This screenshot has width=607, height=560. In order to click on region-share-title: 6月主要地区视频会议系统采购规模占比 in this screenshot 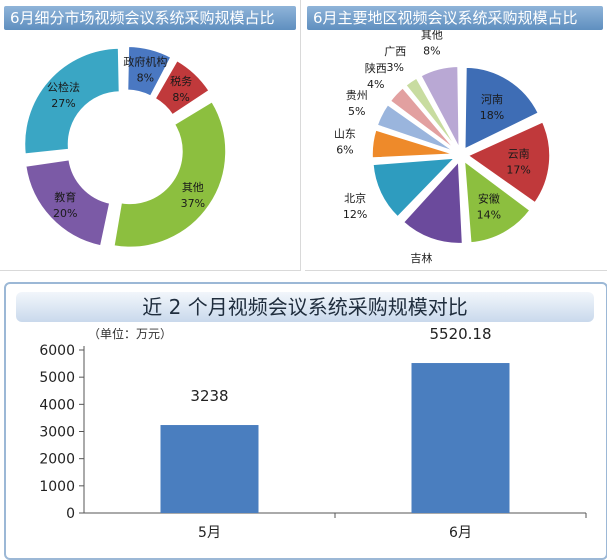, I will do `click(455, 18)`.